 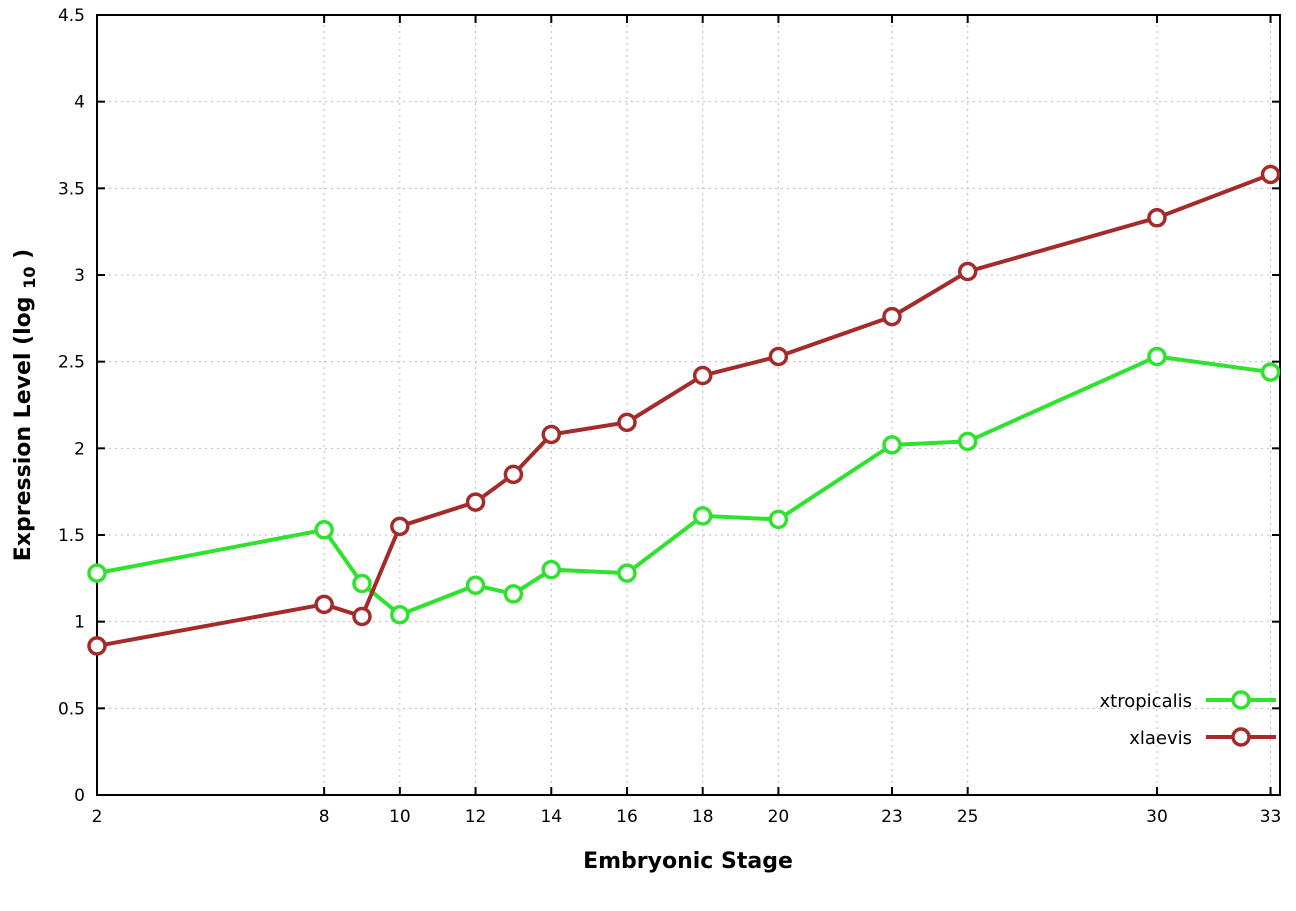 What do you see at coordinates (968, 817) in the screenshot?
I see `x-tick-label: 25` at bounding box center [968, 817].